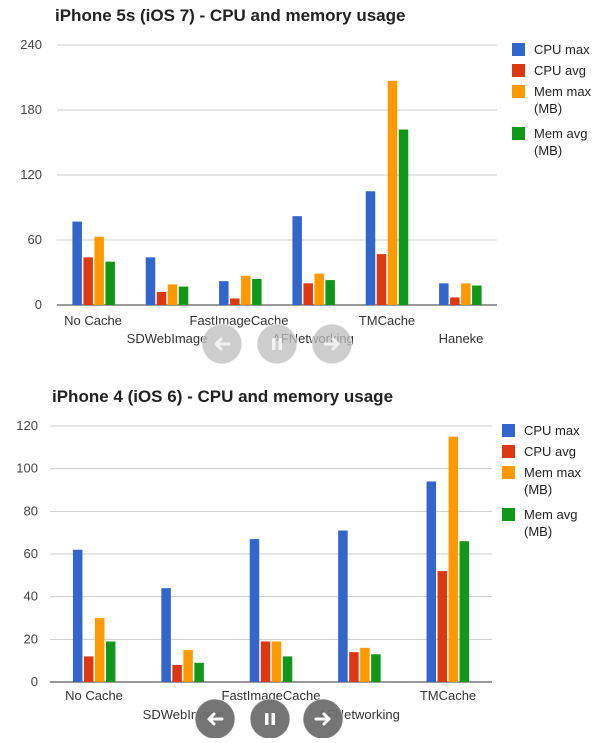 This screenshot has width=607, height=743. What do you see at coordinates (455, 301) in the screenshot?
I see `bar-haneke-cpu-avg` at bounding box center [455, 301].